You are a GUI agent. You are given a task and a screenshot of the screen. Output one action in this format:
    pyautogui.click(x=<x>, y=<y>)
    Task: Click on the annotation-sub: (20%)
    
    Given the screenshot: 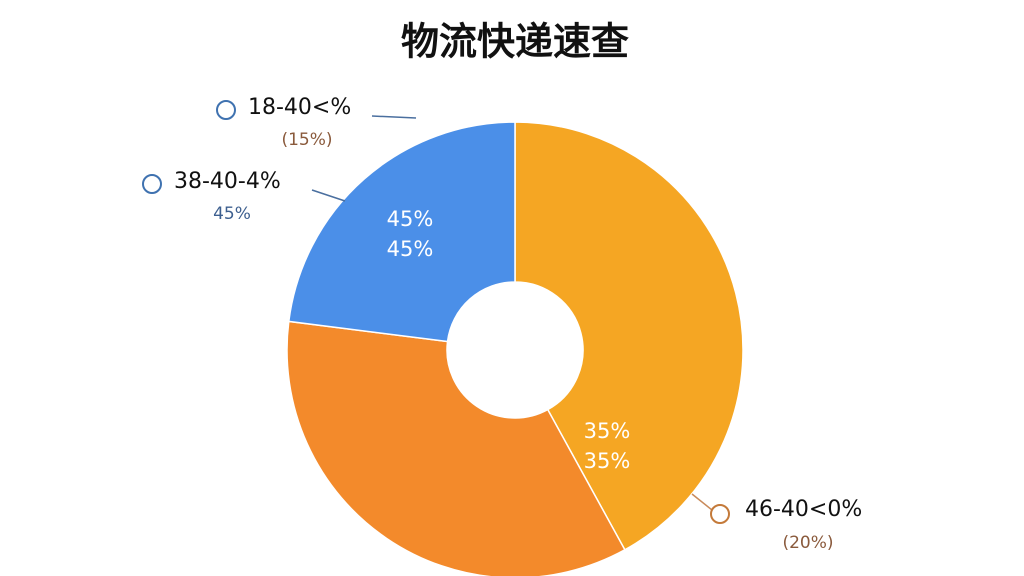 What is the action you would take?
    pyautogui.click(x=807, y=543)
    